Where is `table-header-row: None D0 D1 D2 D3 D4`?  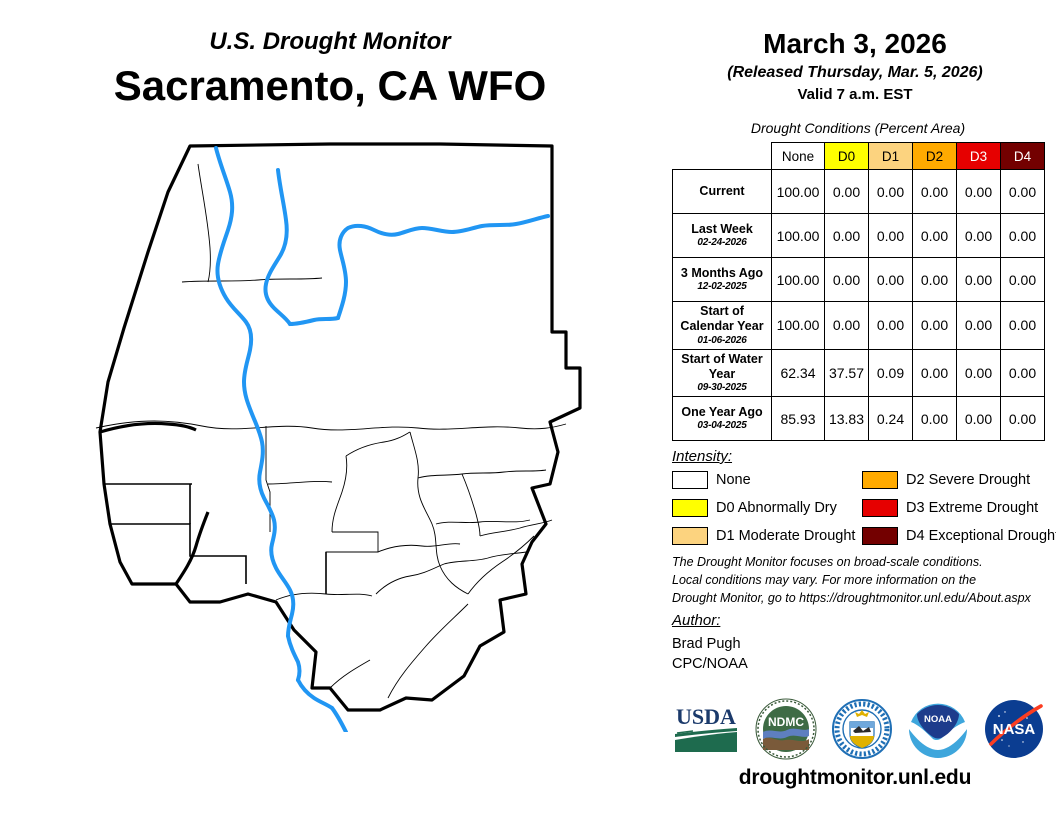 table-header-row: None D0 D1 D2 D3 D4 is located at coordinates (859, 156).